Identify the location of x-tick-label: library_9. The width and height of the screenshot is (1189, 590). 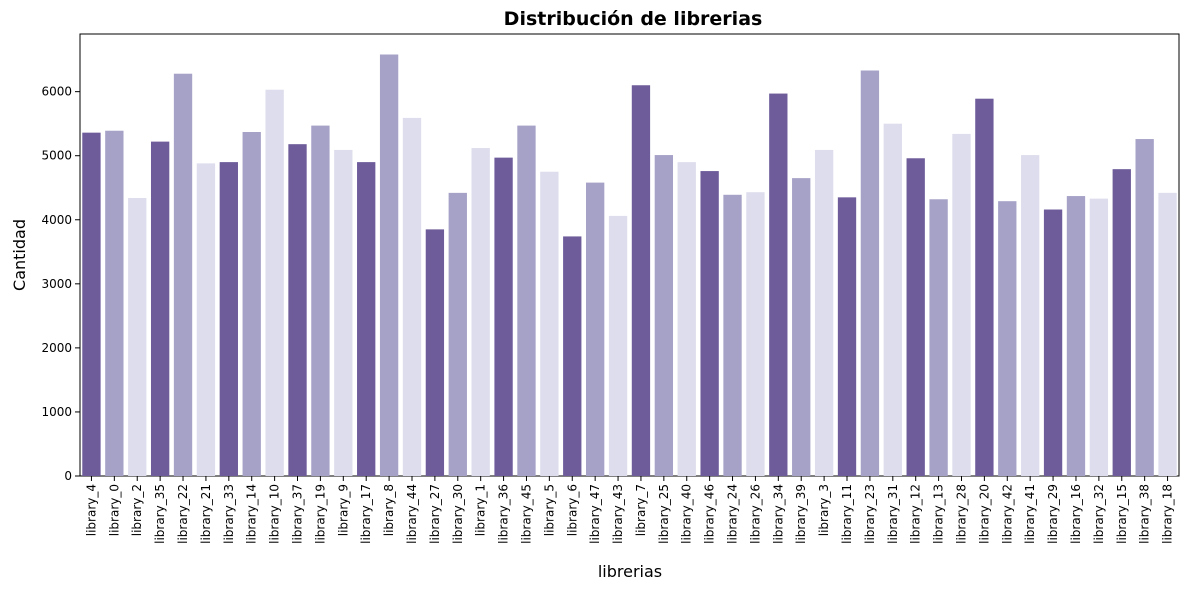
(343, 510).